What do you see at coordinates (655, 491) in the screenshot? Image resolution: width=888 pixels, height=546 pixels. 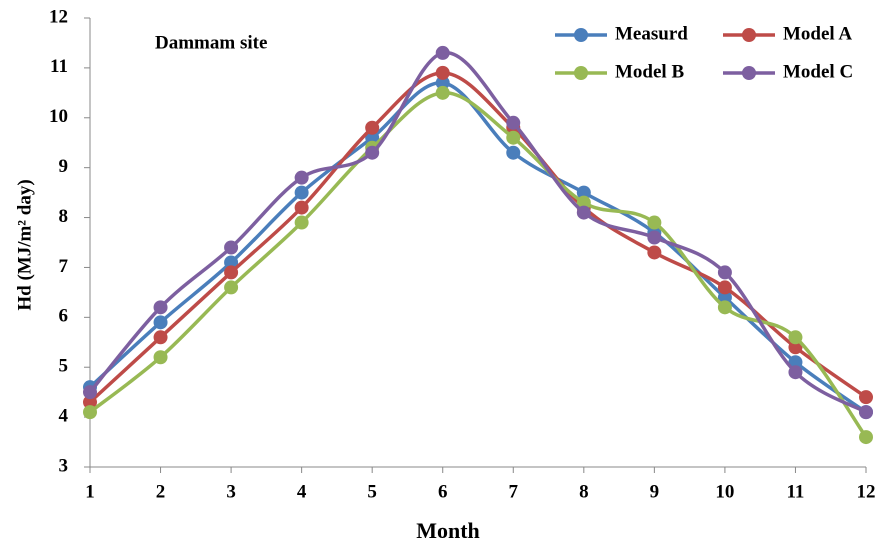 I see `x-tick-label: 9` at bounding box center [655, 491].